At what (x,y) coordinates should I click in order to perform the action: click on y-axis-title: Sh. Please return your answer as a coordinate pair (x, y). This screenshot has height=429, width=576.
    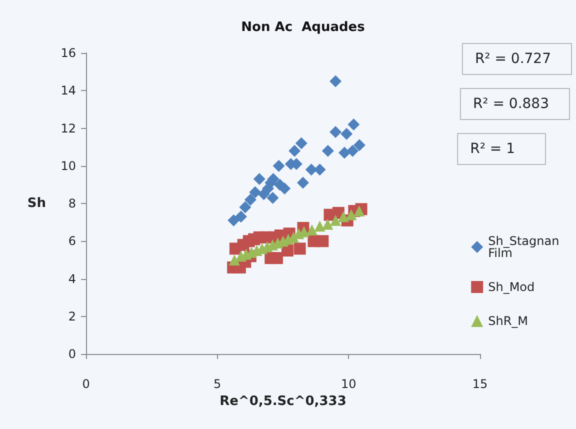
    Looking at the image, I should click on (36, 203).